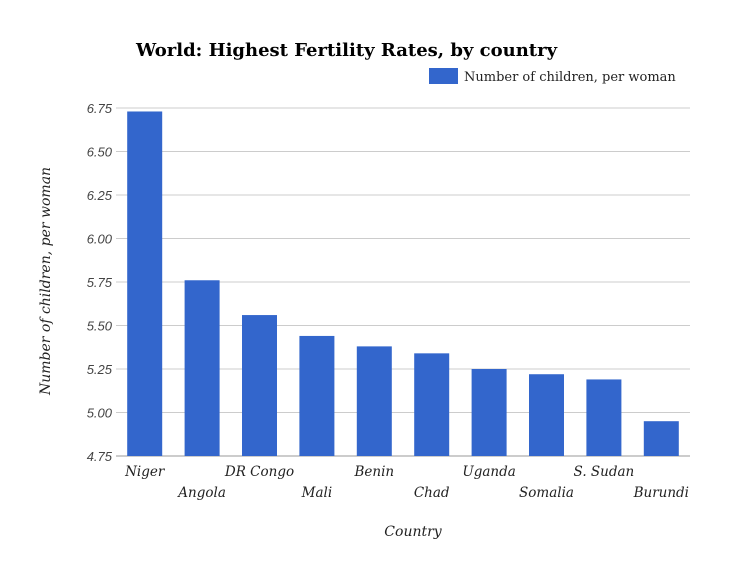  Describe the element at coordinates (100, 369) in the screenshot. I see `y-tick-label: 5.25` at that location.